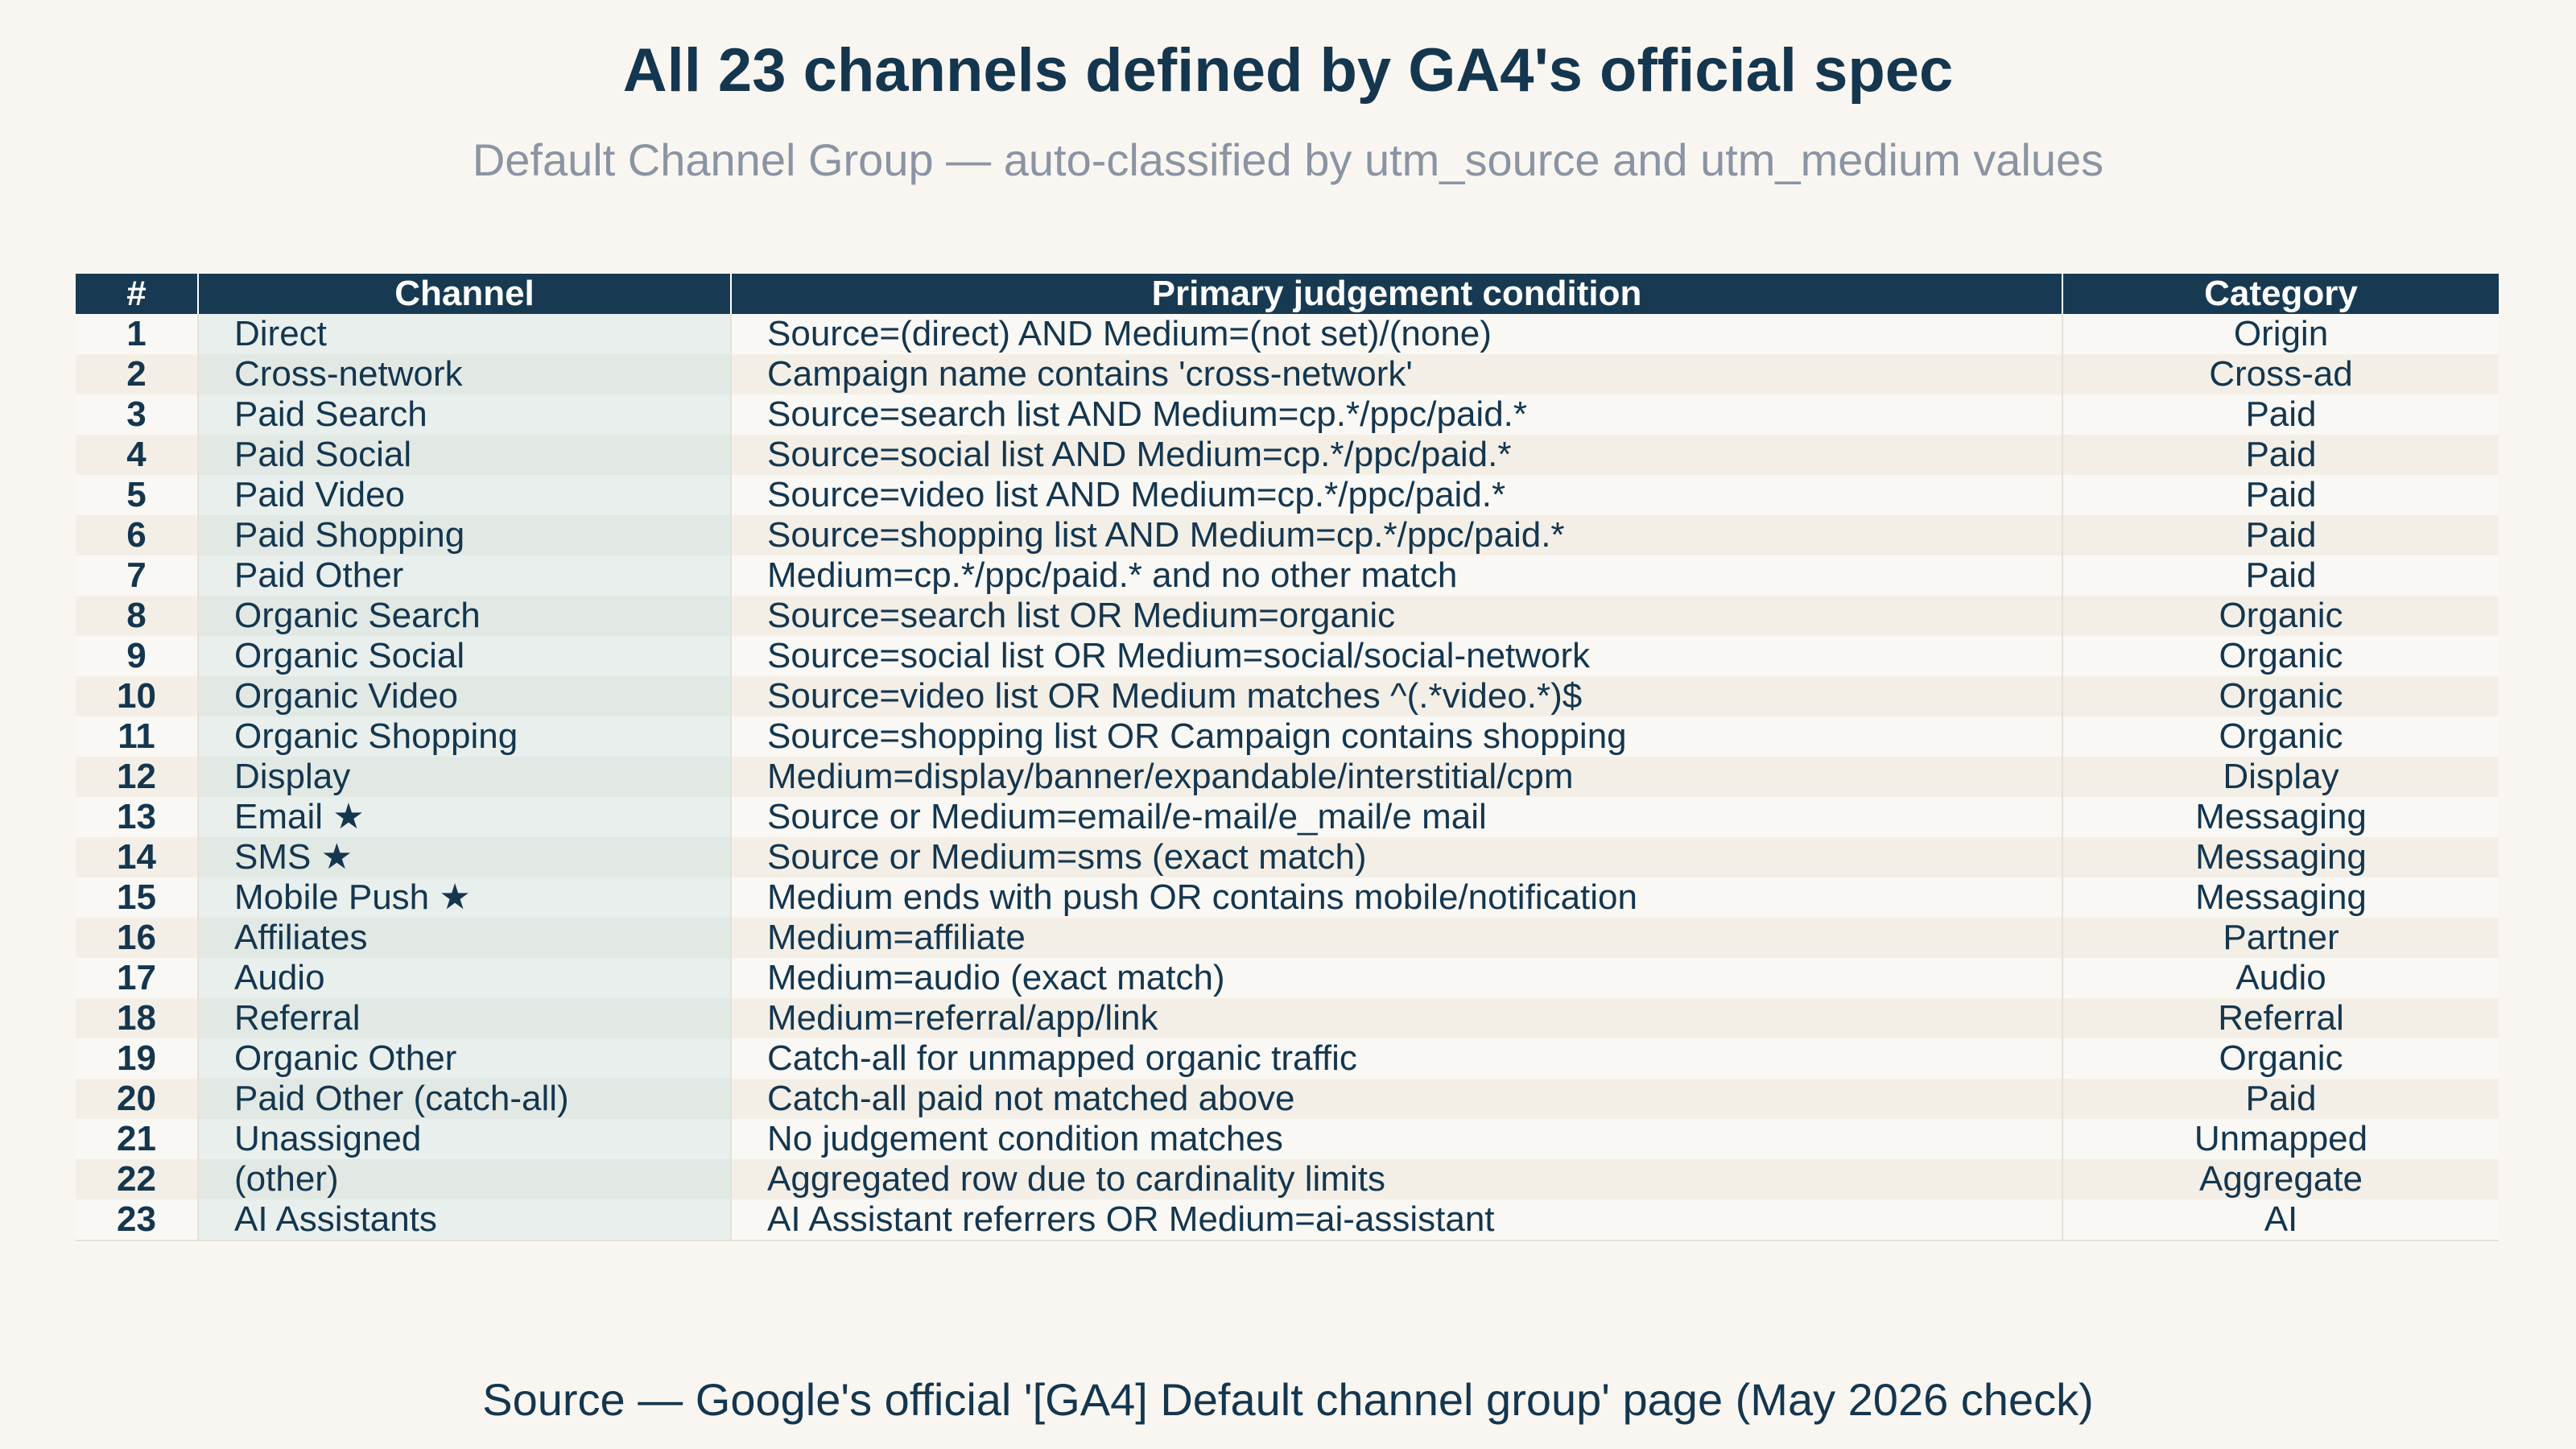 Image resolution: width=2576 pixels, height=1449 pixels. What do you see at coordinates (1397, 616) in the screenshot?
I see `judgement-condition: Source=search list OR Medium=organic` at bounding box center [1397, 616].